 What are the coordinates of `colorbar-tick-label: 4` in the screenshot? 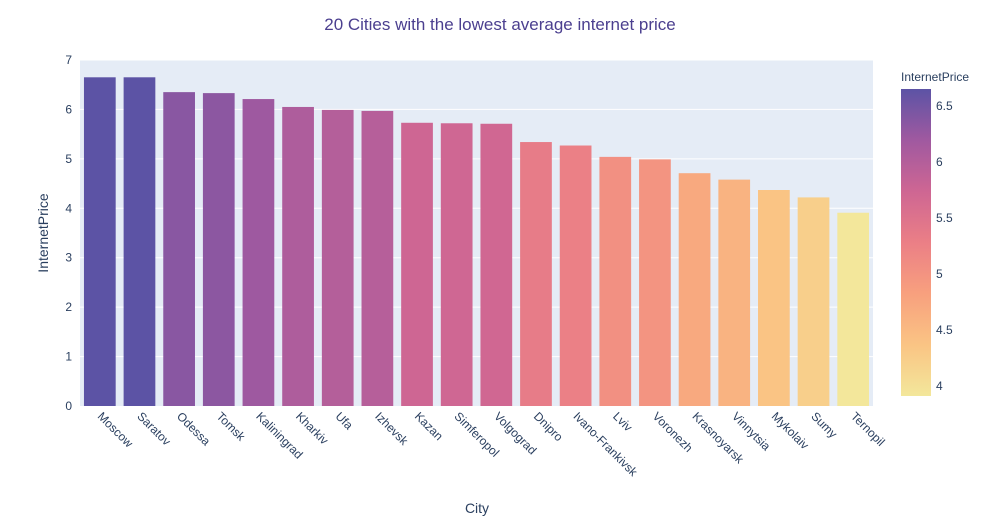 It's located at (939, 386).